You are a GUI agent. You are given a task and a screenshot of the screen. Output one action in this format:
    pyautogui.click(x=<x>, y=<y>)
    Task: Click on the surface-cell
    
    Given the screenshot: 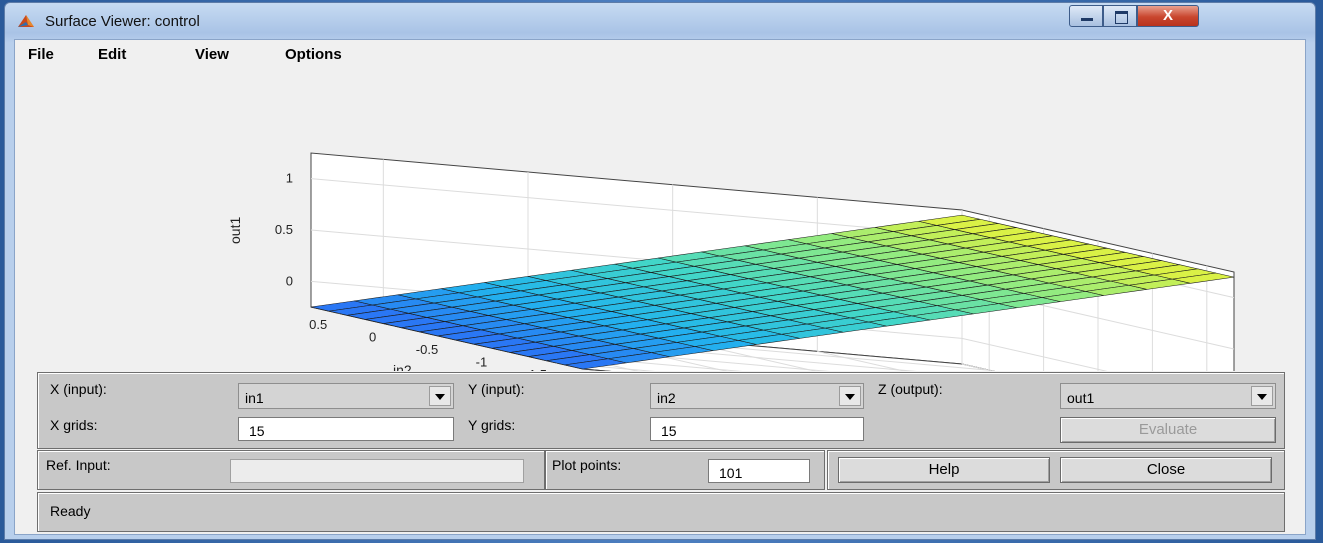 What is the action you would take?
    pyautogui.click(x=1203, y=278)
    